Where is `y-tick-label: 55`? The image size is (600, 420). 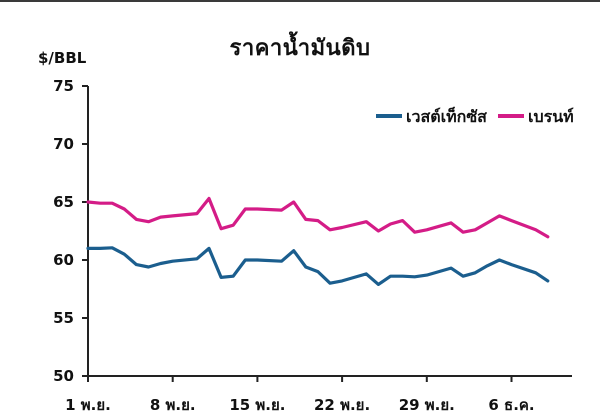
y-tick-label: 55 is located at coordinates (63, 318).